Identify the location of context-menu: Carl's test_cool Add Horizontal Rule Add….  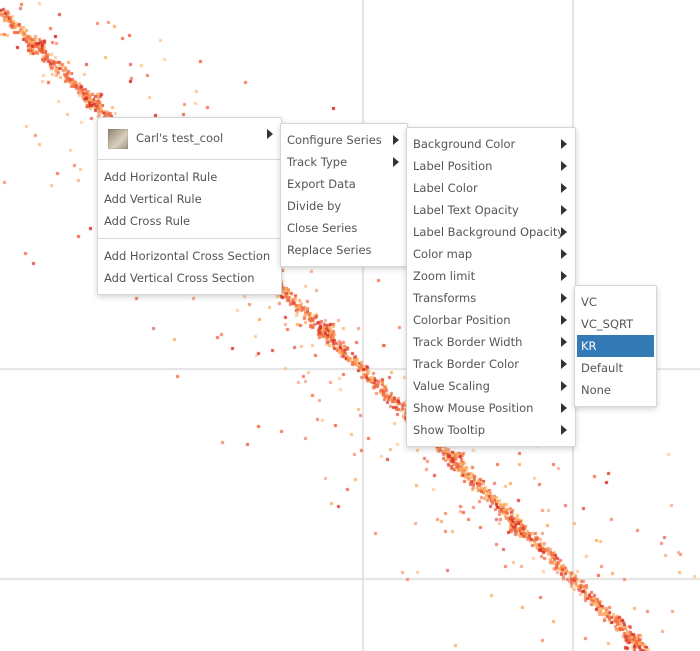
(189, 206).